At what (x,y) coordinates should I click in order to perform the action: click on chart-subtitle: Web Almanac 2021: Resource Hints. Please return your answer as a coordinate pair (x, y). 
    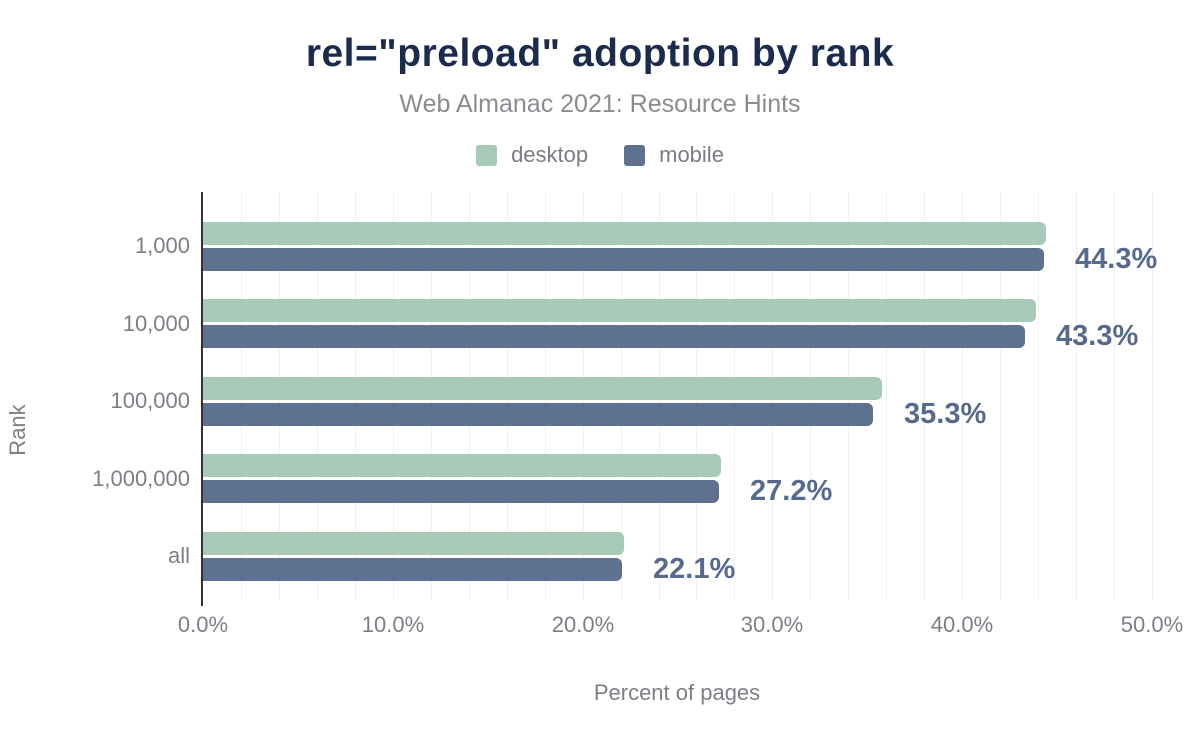
    Looking at the image, I should click on (600, 104).